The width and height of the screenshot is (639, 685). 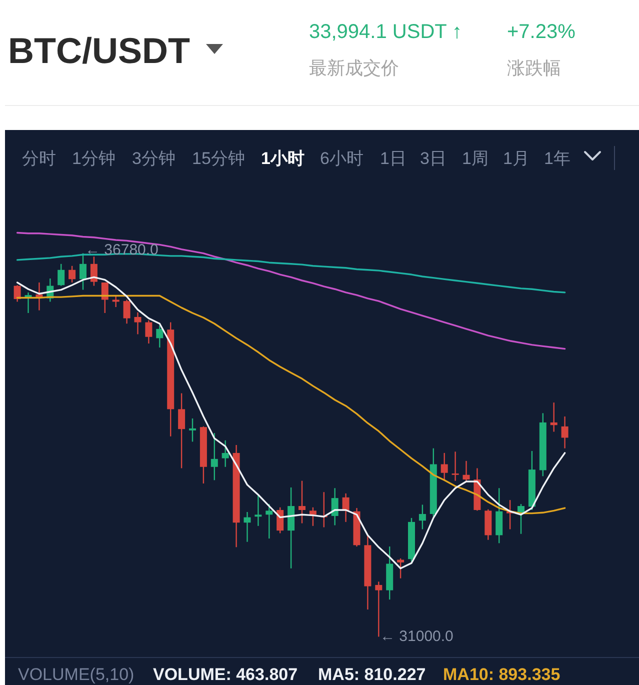 I want to click on text: 分时, so click(x=39, y=158).